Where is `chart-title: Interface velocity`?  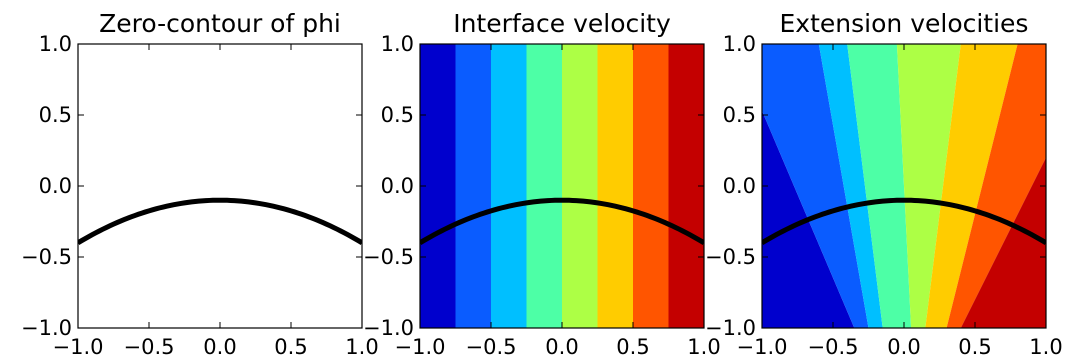
chart-title: Interface velocity is located at coordinates (562, 23).